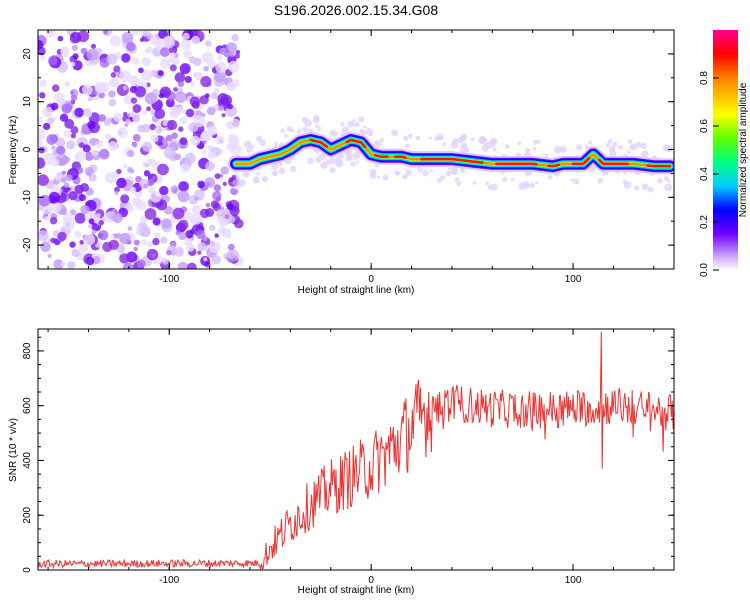  I want to click on spectrogram-xlabel: Height of straight line (km), so click(356, 290).